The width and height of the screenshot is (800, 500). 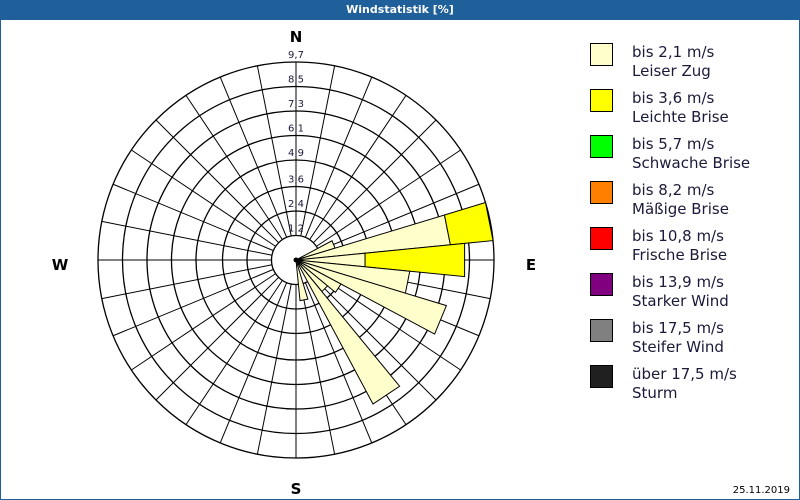 I want to click on ring-label: 1,2, so click(x=296, y=229).